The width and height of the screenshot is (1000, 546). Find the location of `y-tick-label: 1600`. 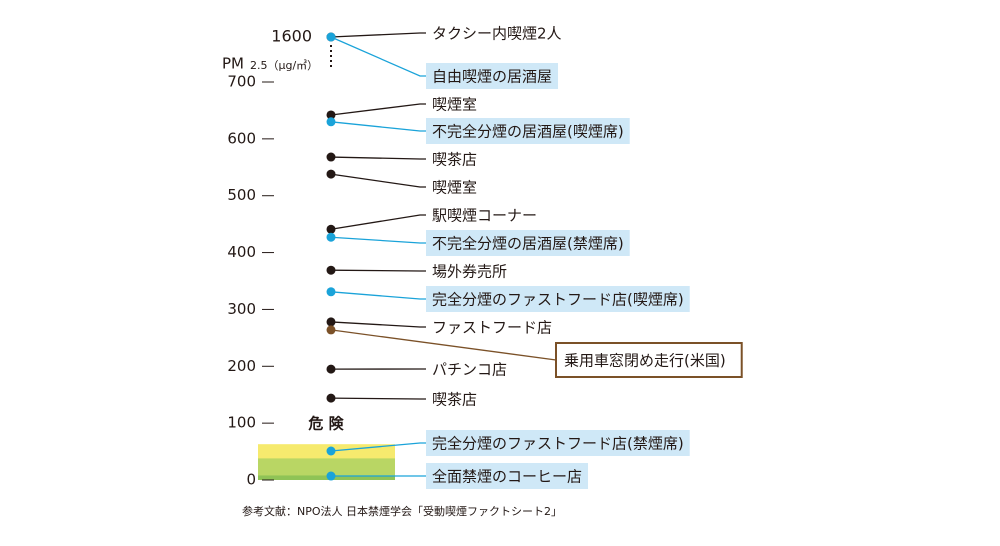

y-tick-label: 1600 is located at coordinates (291, 36).